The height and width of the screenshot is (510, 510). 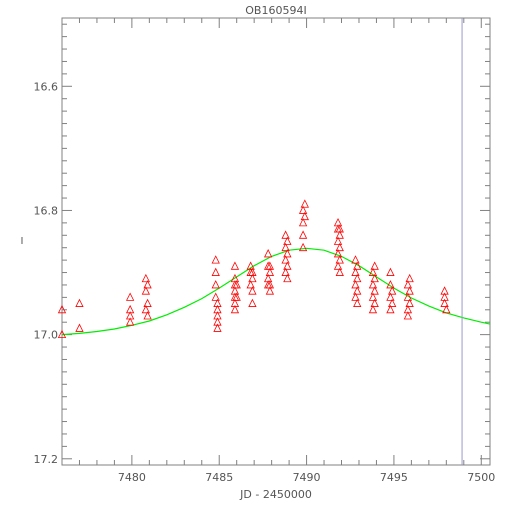 I want to click on y-tick-label: 17.0, so click(x=46, y=335).